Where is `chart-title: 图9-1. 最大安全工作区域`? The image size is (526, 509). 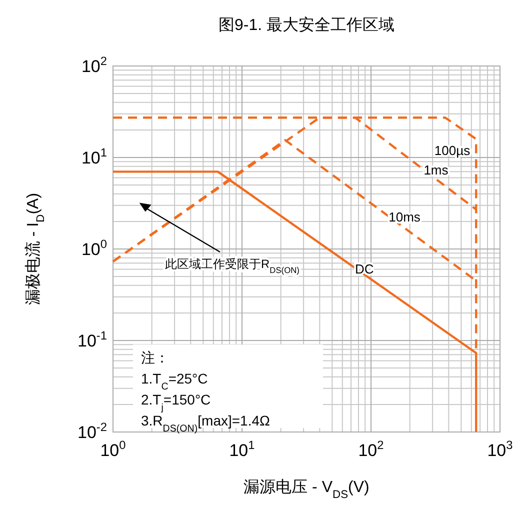
chart-title: 图9-1. 最大安全工作区域 is located at coordinates (306, 25).